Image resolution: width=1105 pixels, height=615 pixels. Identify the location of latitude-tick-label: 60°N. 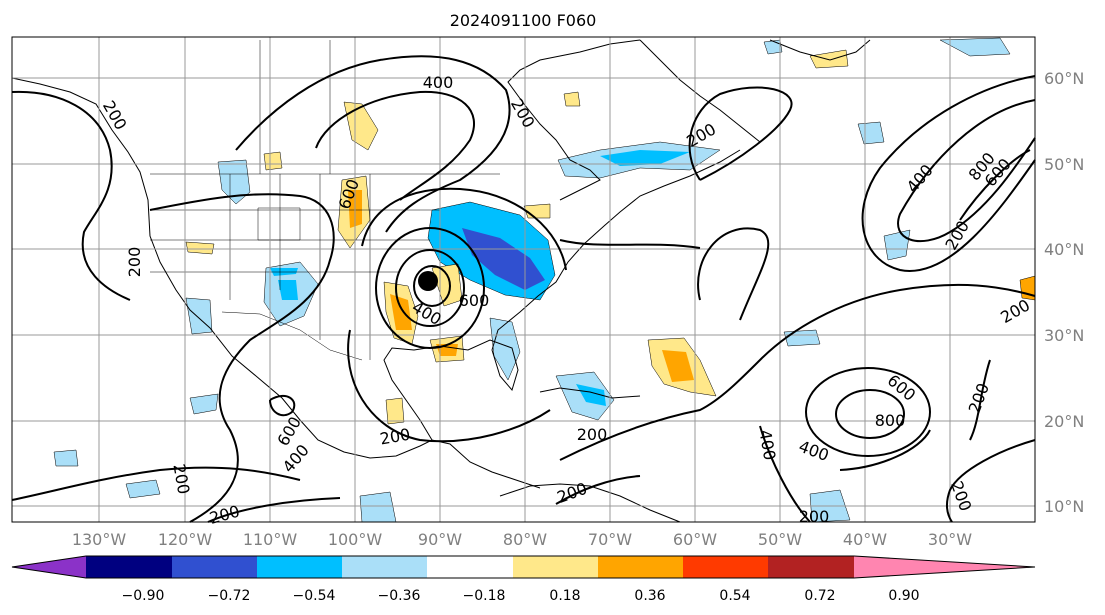
(1064, 78).